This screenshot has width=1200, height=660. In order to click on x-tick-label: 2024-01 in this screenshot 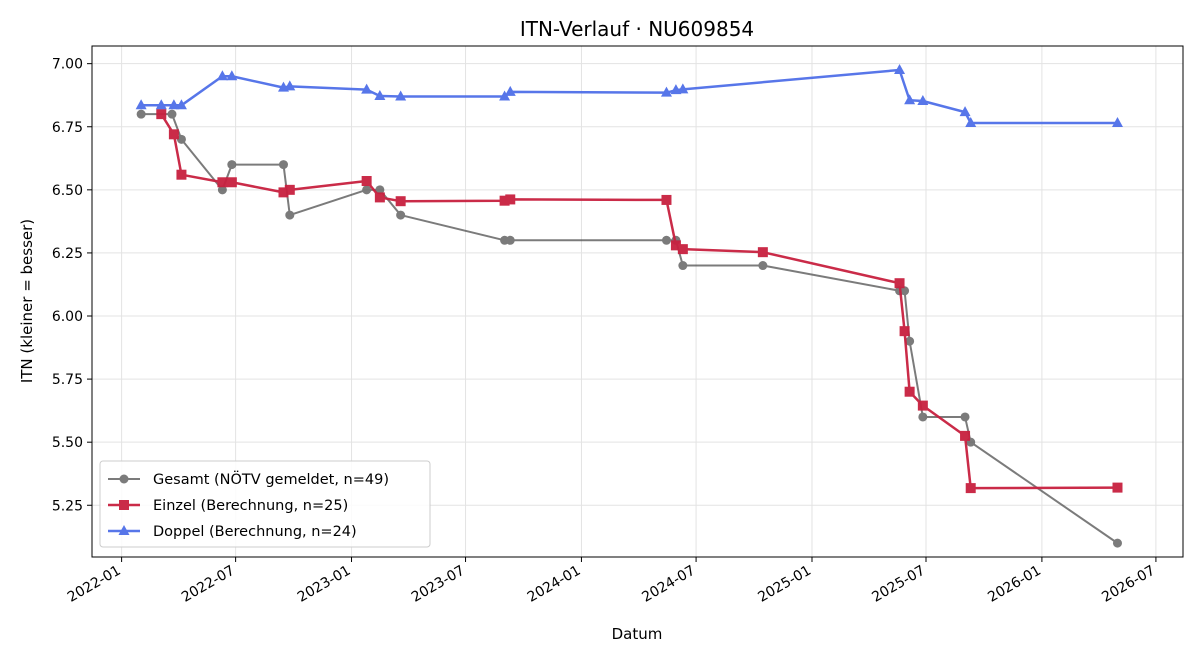, I will do `click(554, 584)`.